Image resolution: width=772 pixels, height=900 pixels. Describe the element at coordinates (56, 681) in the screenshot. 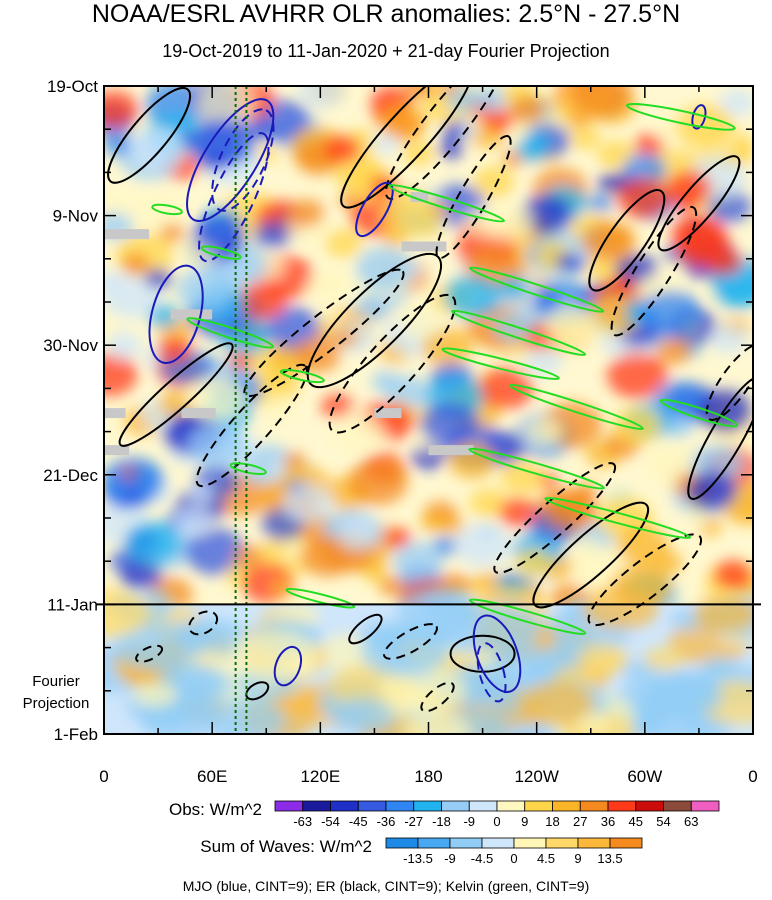

I see `projection-label: Fourier` at that location.